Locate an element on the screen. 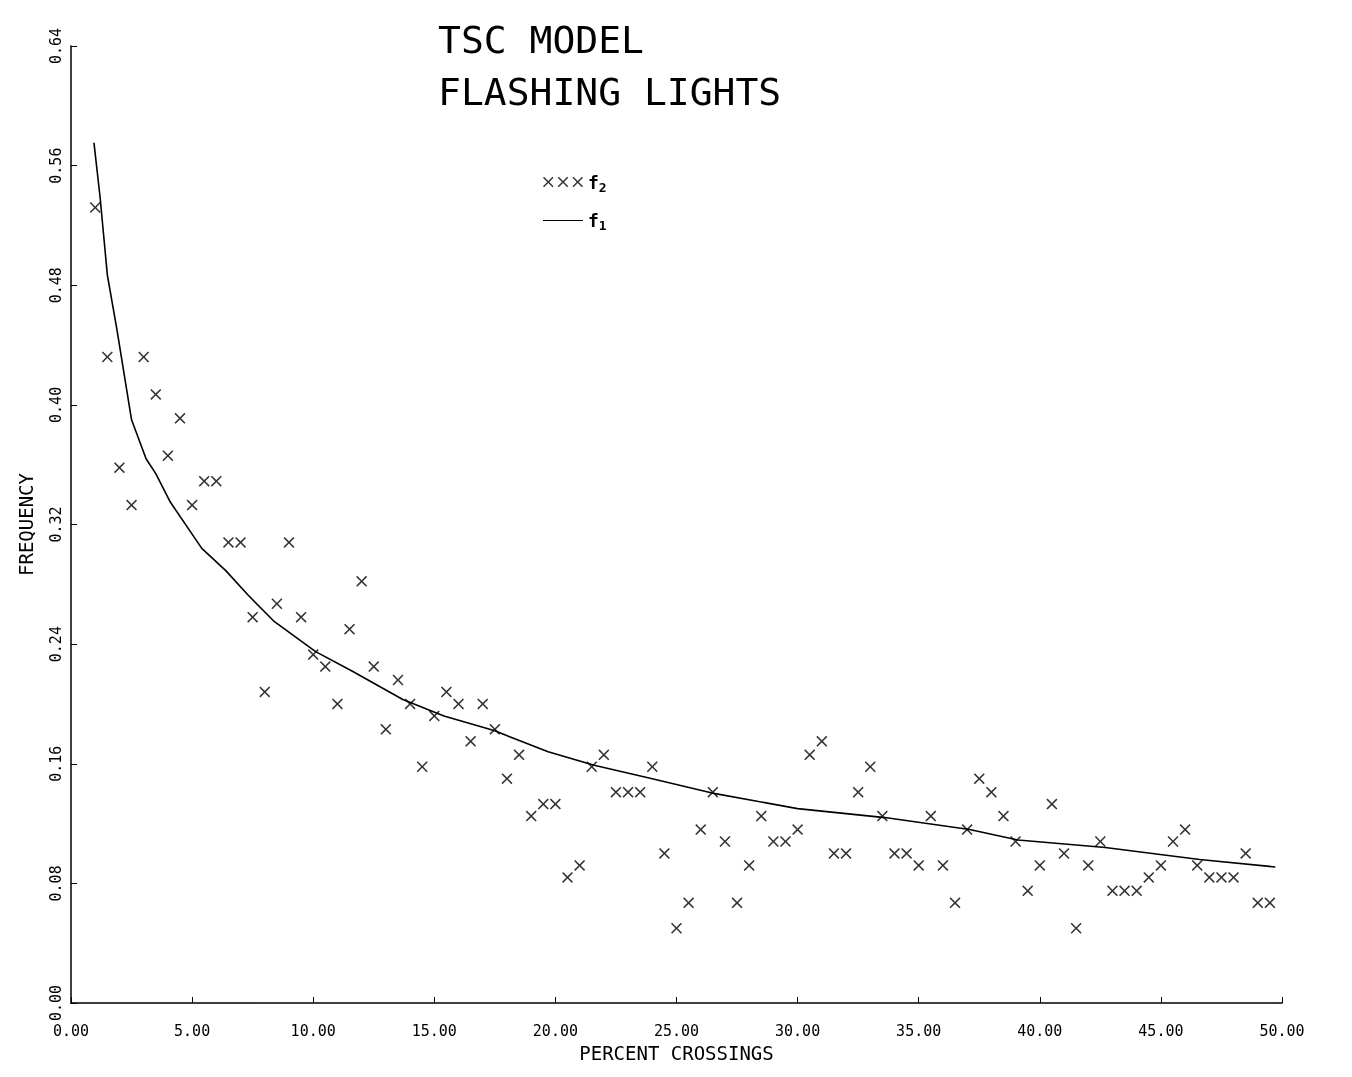 The height and width of the screenshot is (1077, 1352). x-tick-label: 45.00 is located at coordinates (1161, 1030).